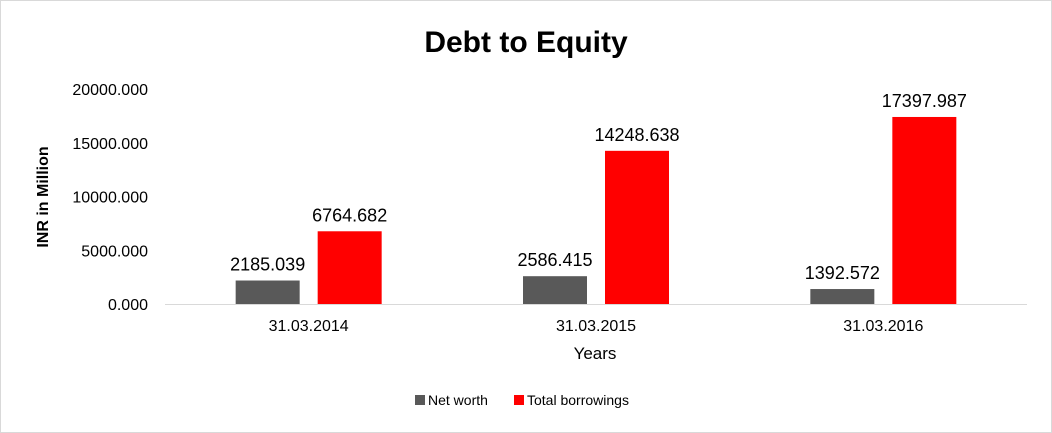  Describe the element at coordinates (883, 326) in the screenshot. I see `x-tick-label: 31.03.2016` at that location.